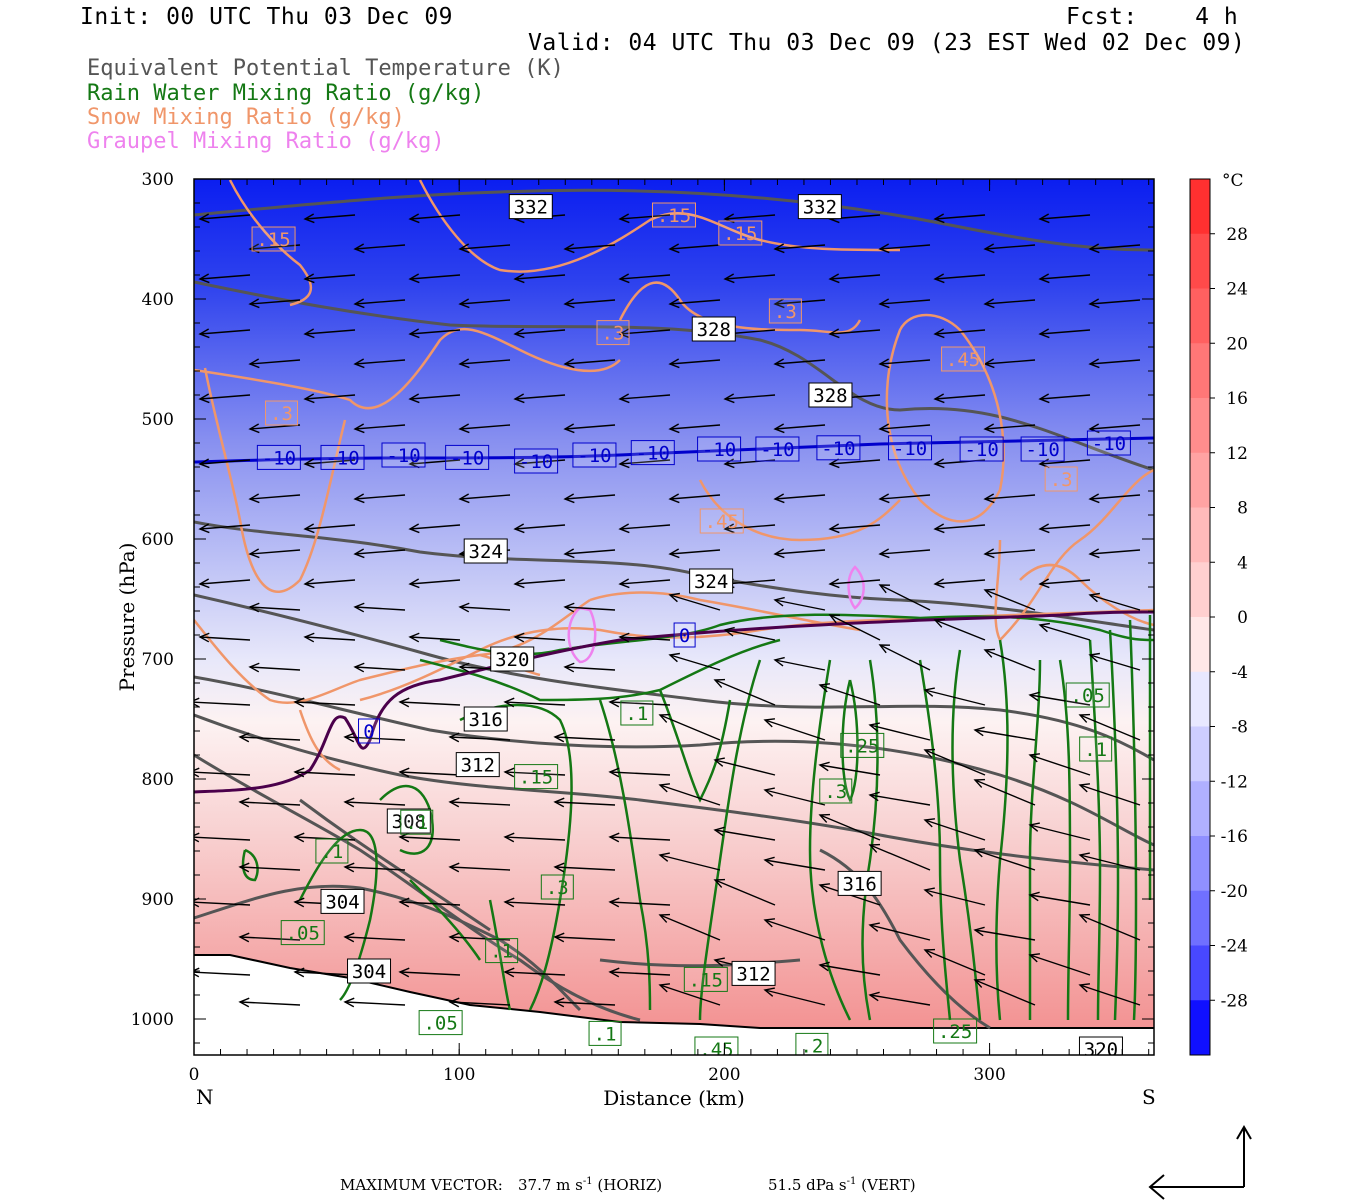 The height and width of the screenshot is (1200, 1350). What do you see at coordinates (1237, 290) in the screenshot?
I see `colorbar-label: 24` at bounding box center [1237, 290].